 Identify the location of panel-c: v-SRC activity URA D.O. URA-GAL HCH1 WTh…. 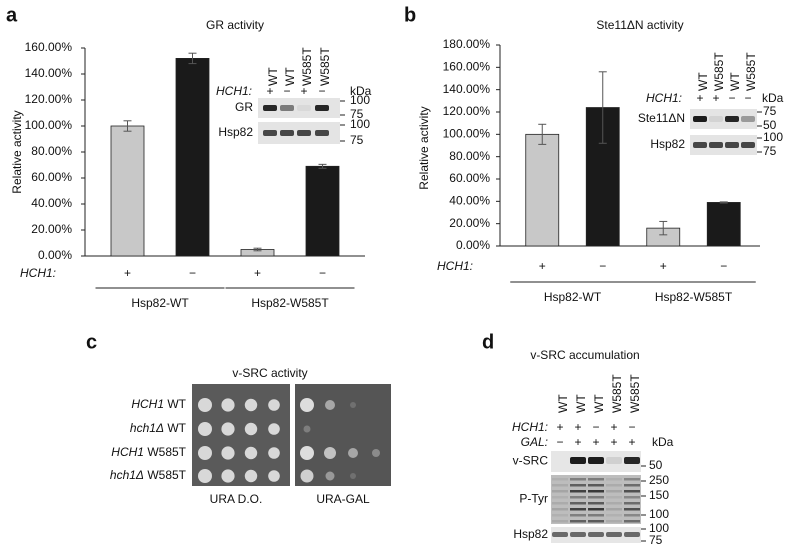
(250, 436).